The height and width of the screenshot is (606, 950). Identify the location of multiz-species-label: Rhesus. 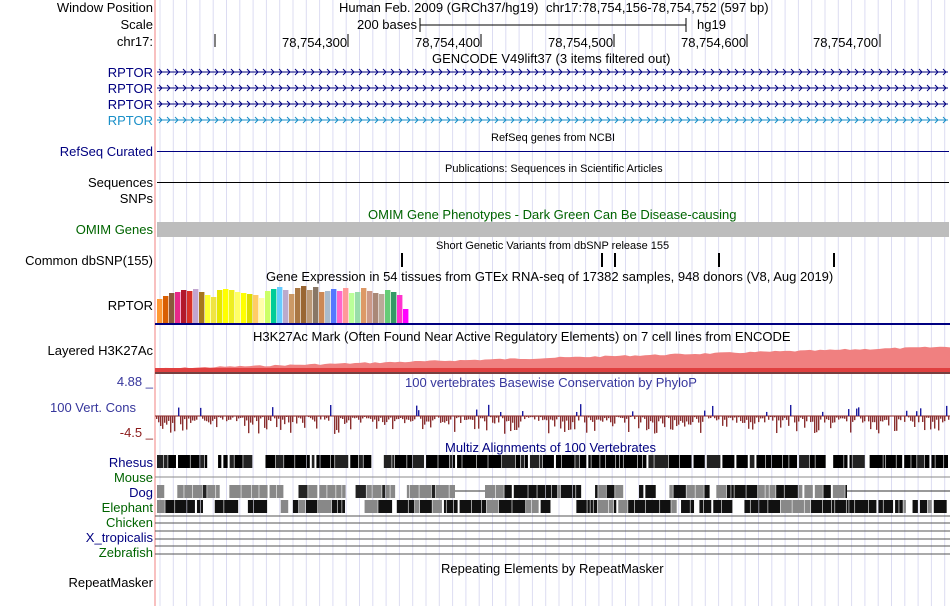
(130, 462).